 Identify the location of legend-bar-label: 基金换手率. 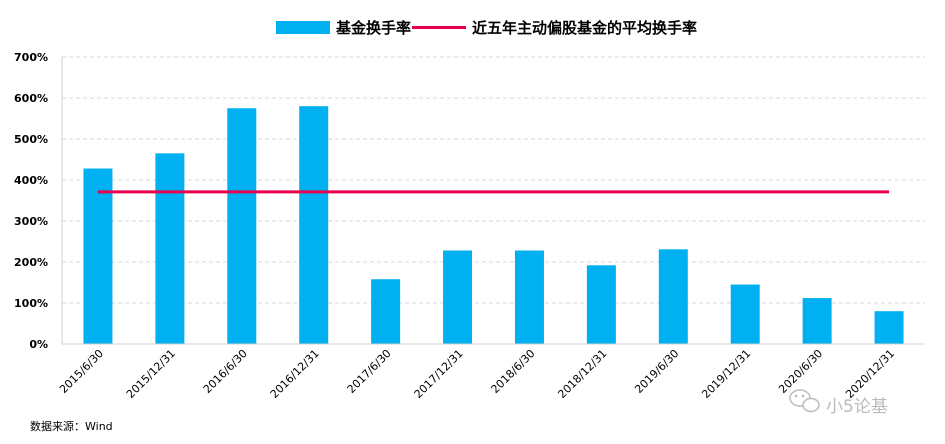
(373, 28).